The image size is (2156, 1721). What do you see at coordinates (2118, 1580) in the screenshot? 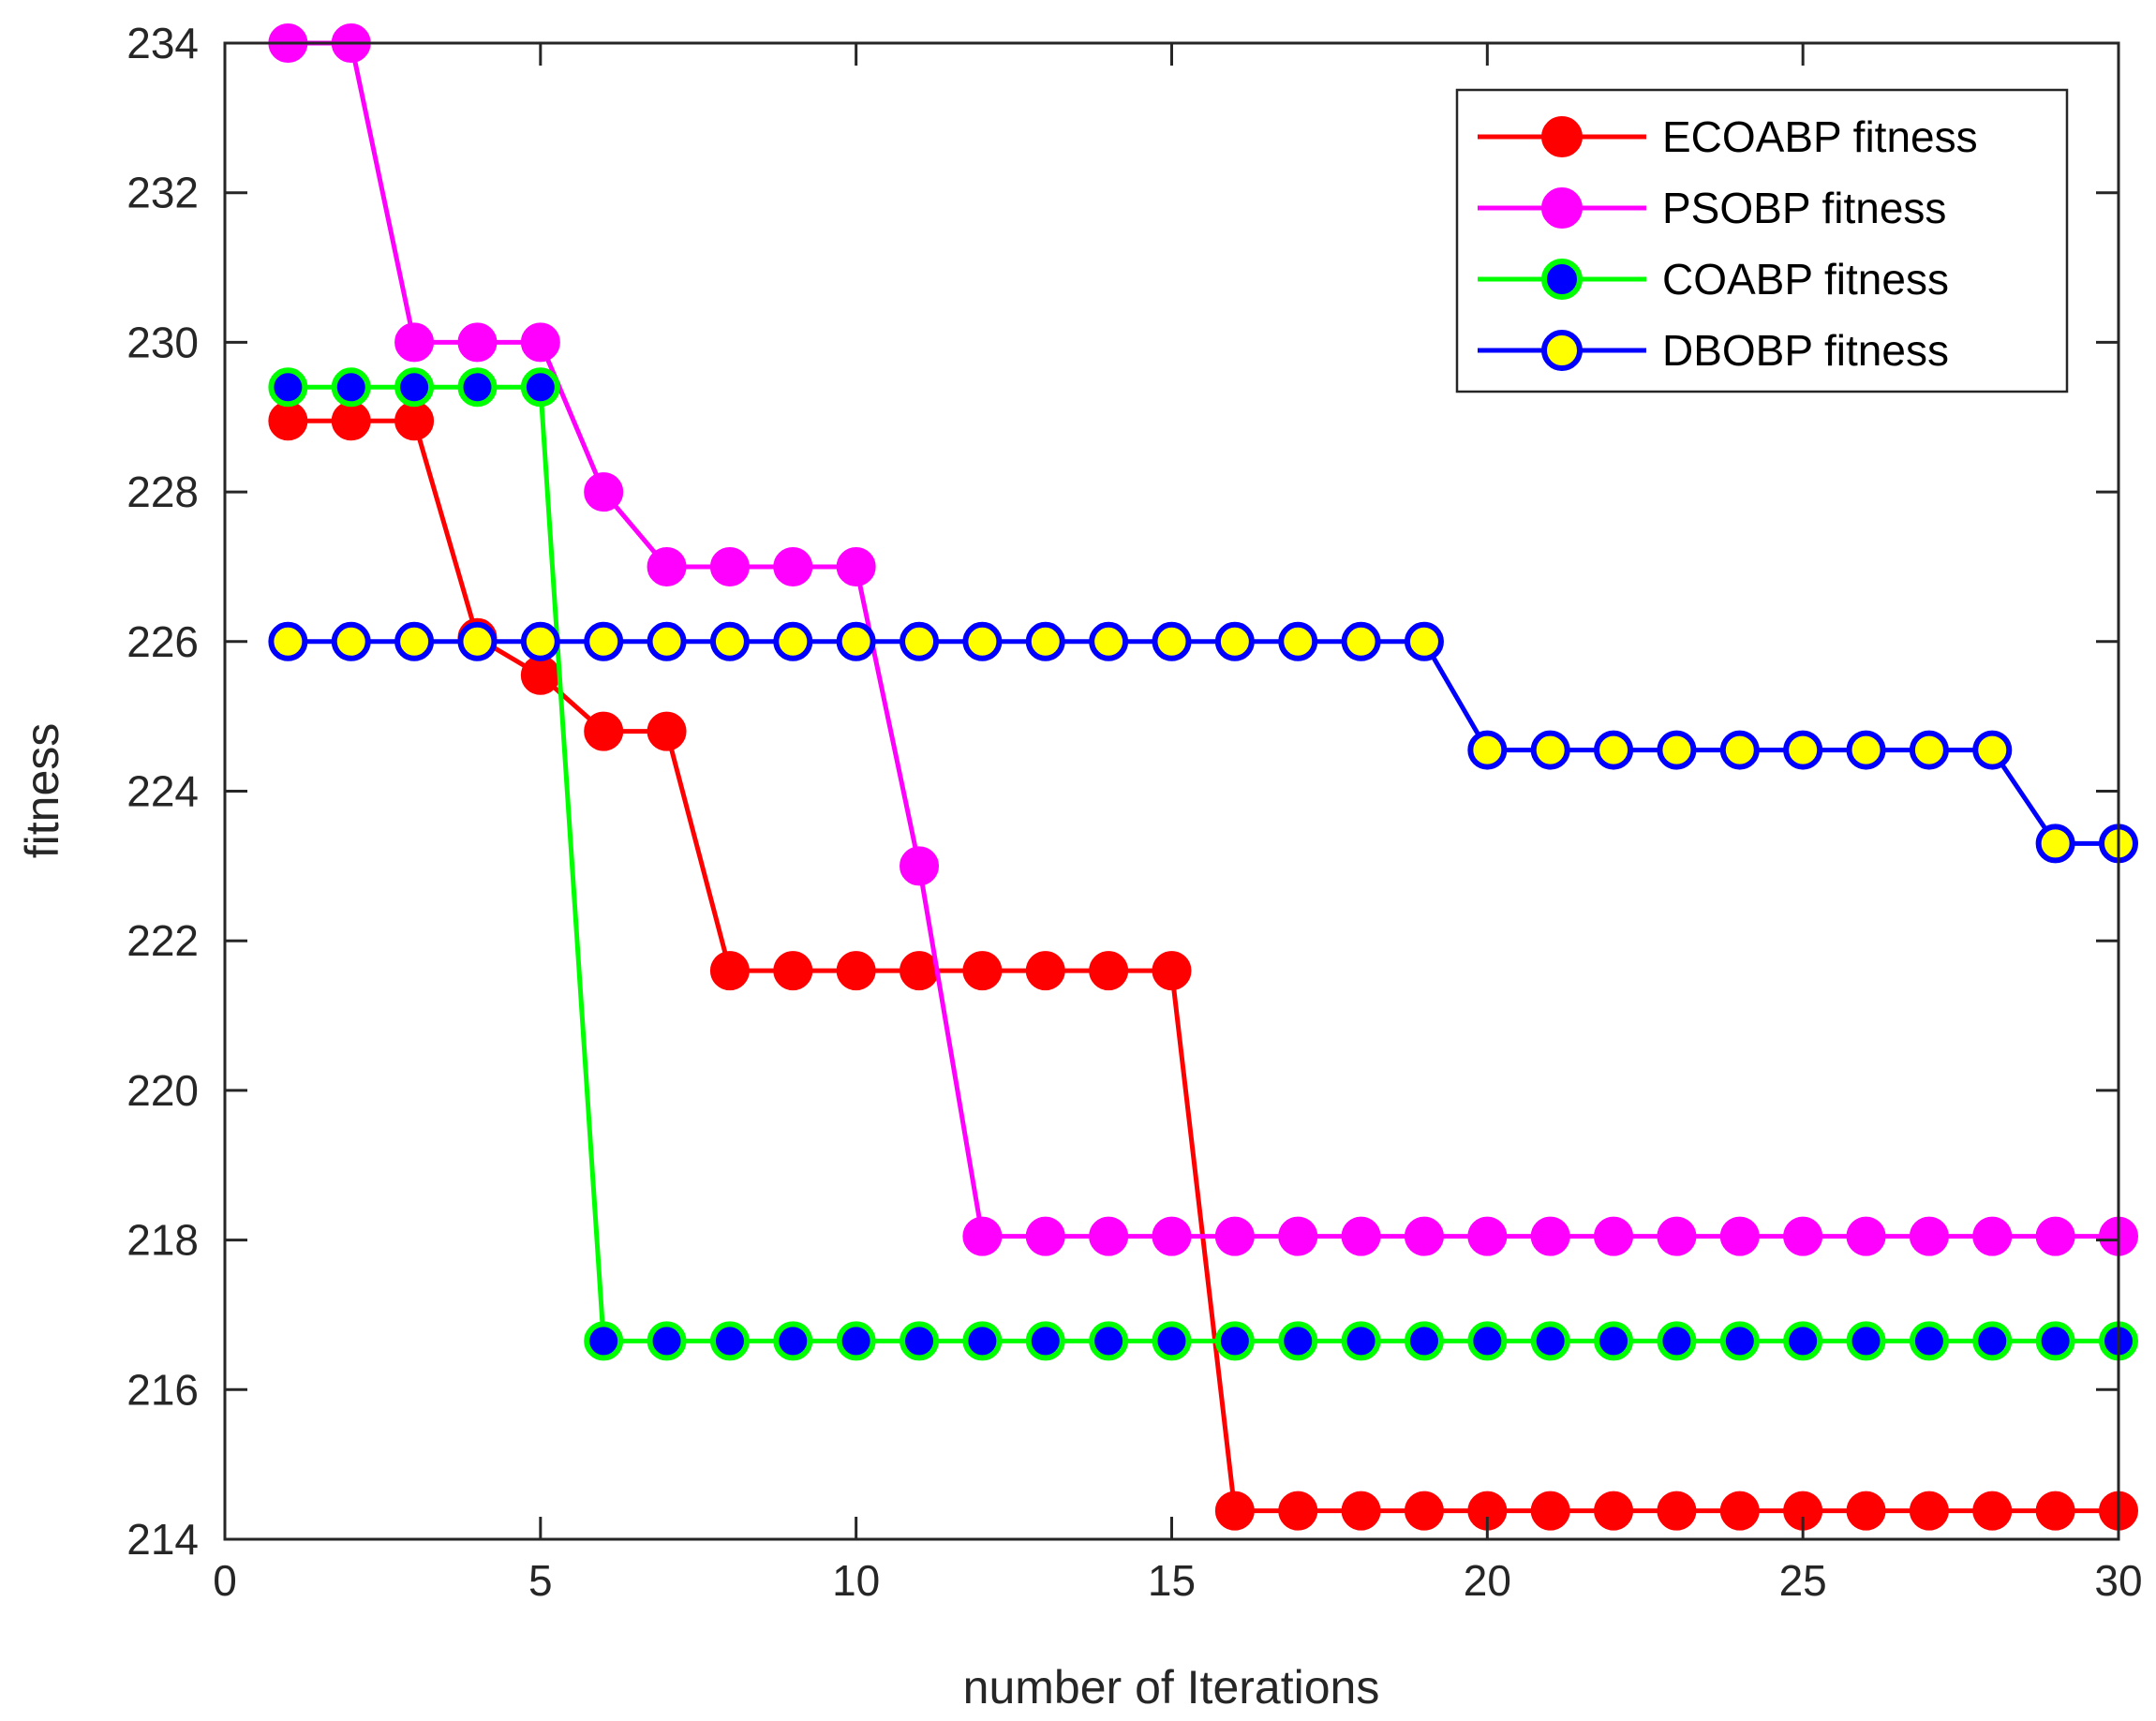
I see `x-tick-label: 30` at bounding box center [2118, 1580].